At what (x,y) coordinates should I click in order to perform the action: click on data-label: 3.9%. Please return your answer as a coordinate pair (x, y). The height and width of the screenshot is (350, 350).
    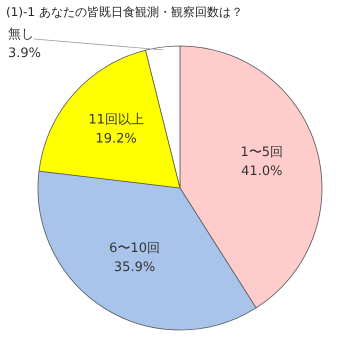
    Looking at the image, I should click on (25, 53).